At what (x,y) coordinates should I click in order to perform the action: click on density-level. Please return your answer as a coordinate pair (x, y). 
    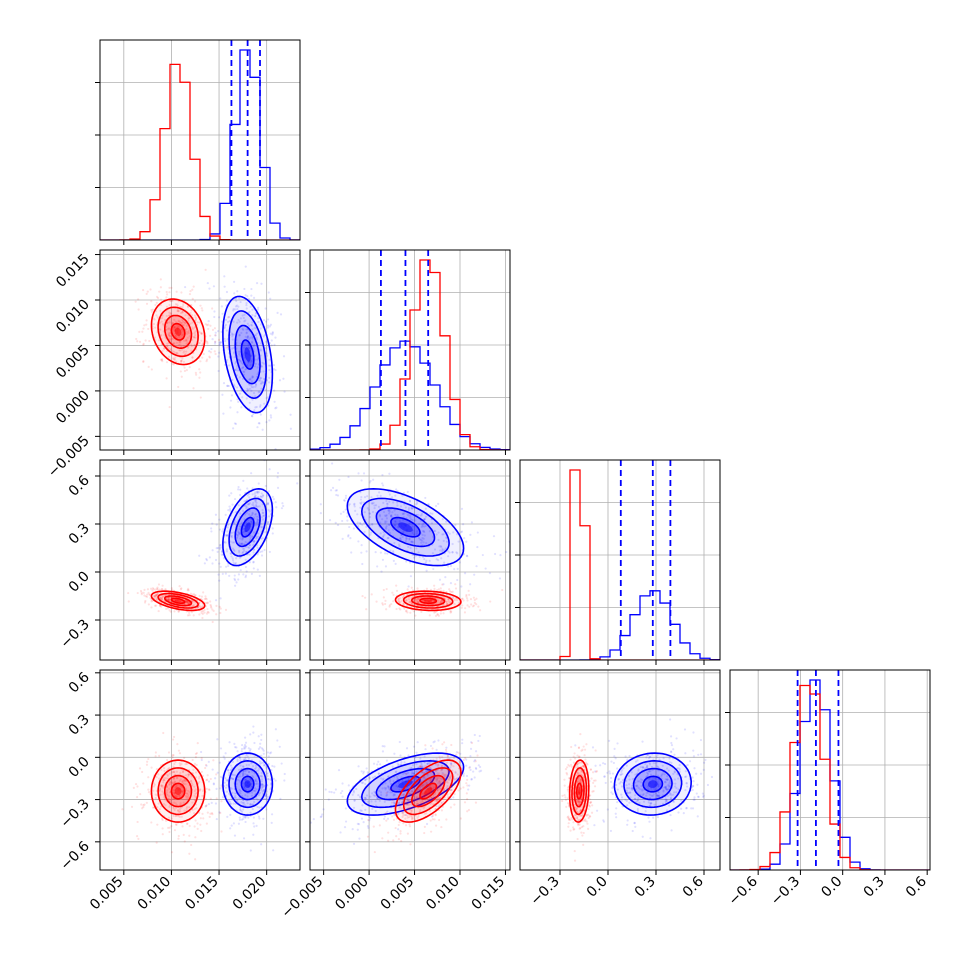
    Looking at the image, I should click on (247, 527).